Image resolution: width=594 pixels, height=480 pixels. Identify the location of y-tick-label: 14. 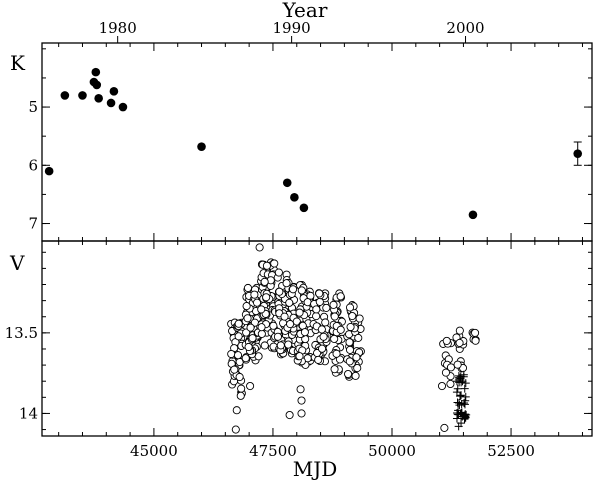
(28, 413).